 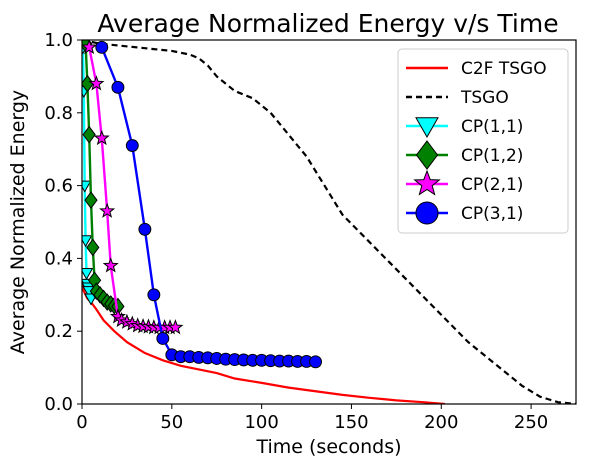 What do you see at coordinates (328, 447) in the screenshot?
I see `x-axis-label: Time (seconds)` at bounding box center [328, 447].